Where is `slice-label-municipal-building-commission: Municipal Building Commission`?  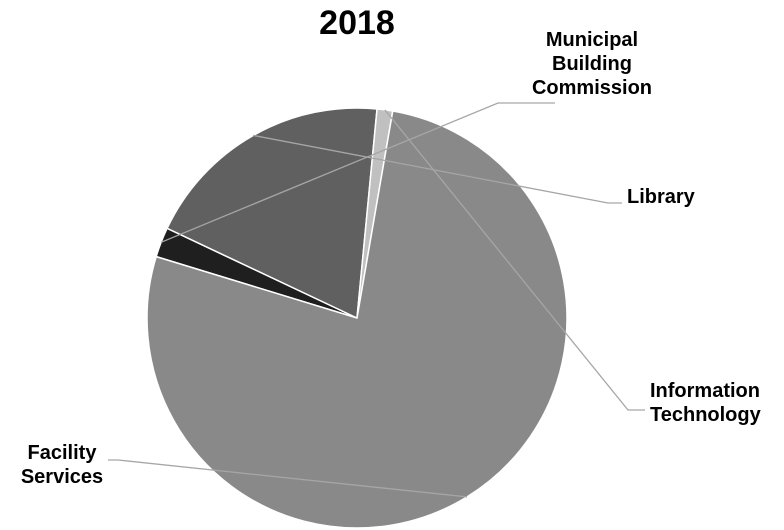
slice-label-municipal-building-commission: Municipal Building Commission is located at coordinates (592, 64).